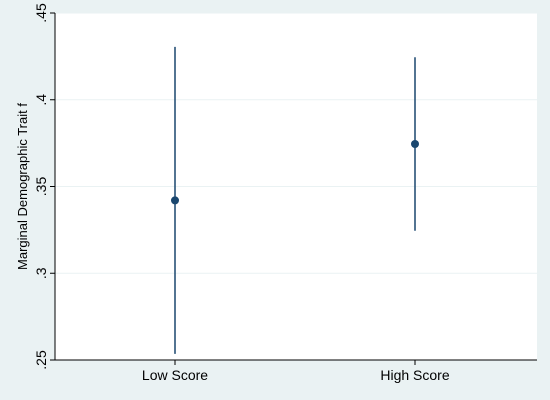 The width and height of the screenshot is (550, 400). Describe the element at coordinates (414, 375) in the screenshot. I see `x-tick-label: High Score` at that location.